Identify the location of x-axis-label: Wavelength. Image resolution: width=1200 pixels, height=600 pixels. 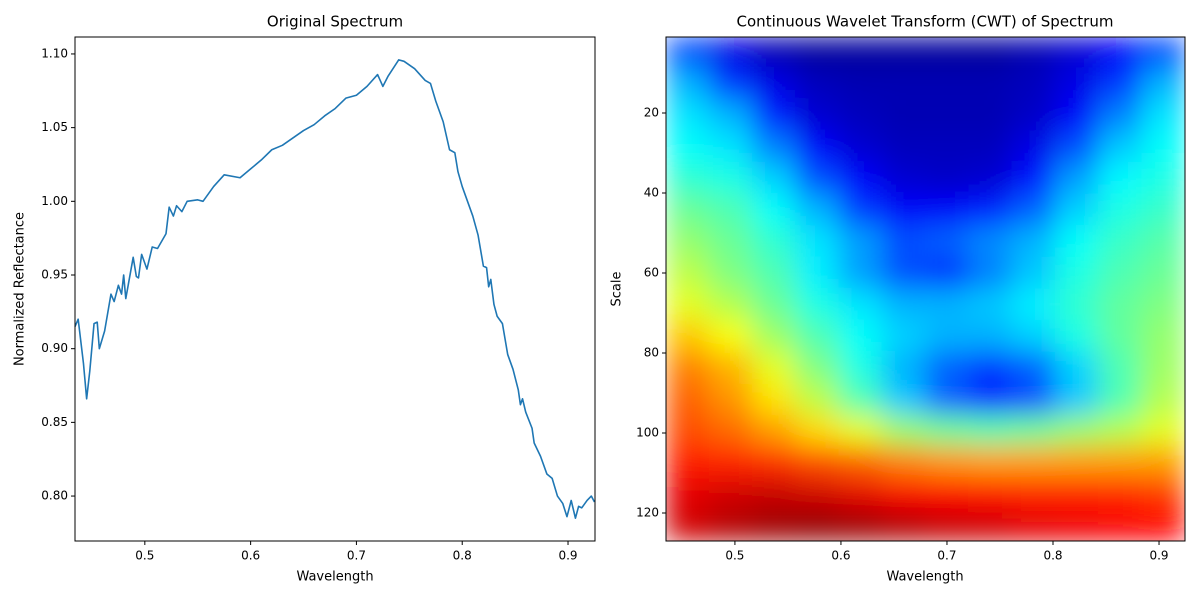
(334, 577).